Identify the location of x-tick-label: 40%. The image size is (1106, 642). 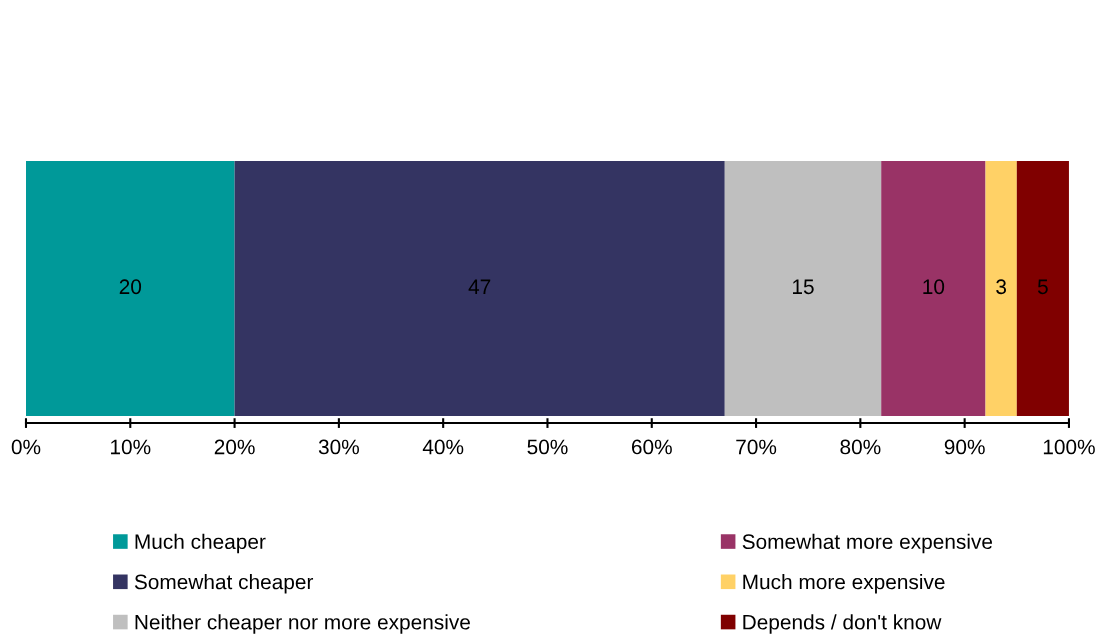
(443, 447).